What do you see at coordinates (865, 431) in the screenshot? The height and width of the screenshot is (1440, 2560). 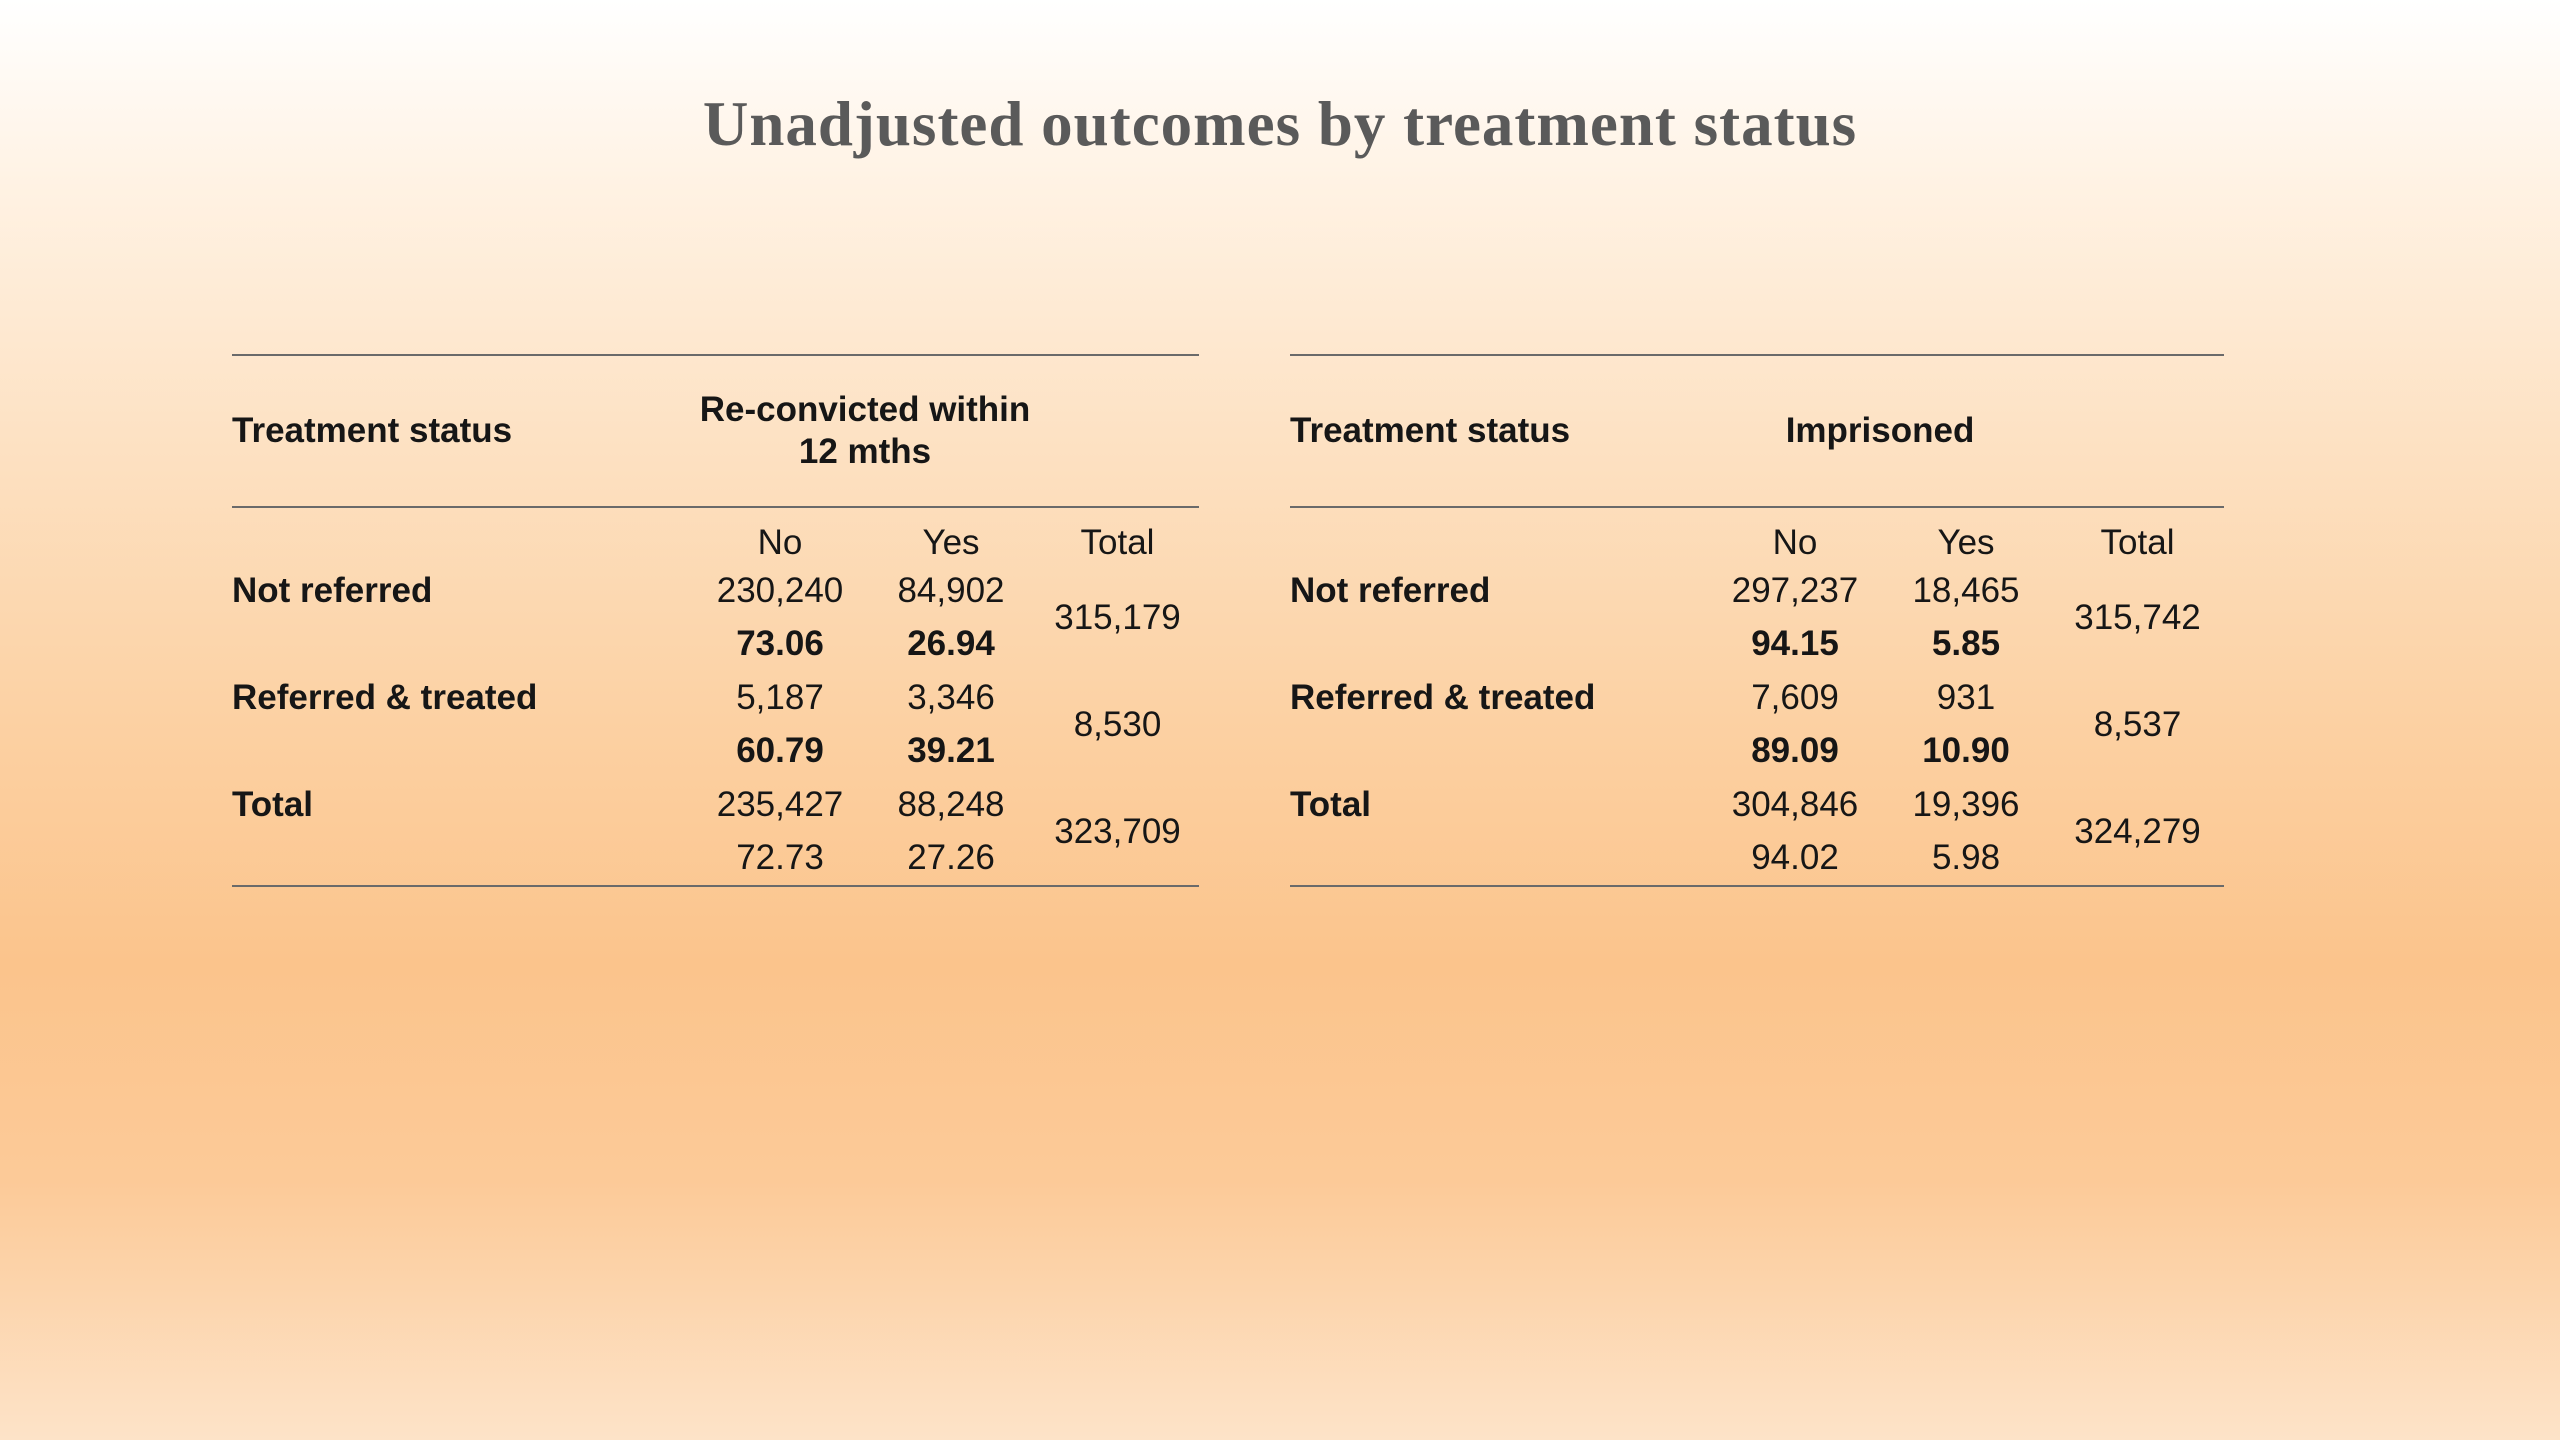 I see `outcome-header: Re-convicted within 12 mths` at bounding box center [865, 431].